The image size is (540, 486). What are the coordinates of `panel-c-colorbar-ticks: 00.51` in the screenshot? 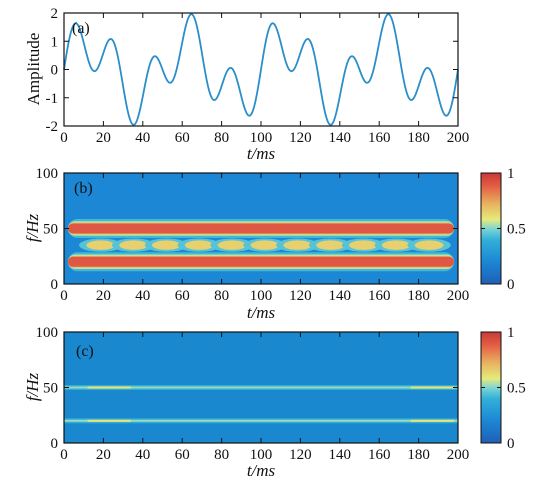 It's located at (503, 388).